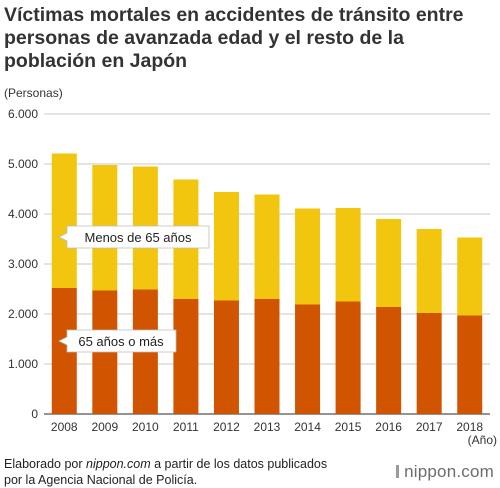  Describe the element at coordinates (145, 427) in the screenshot. I see `x-tick-label: 2010` at that location.